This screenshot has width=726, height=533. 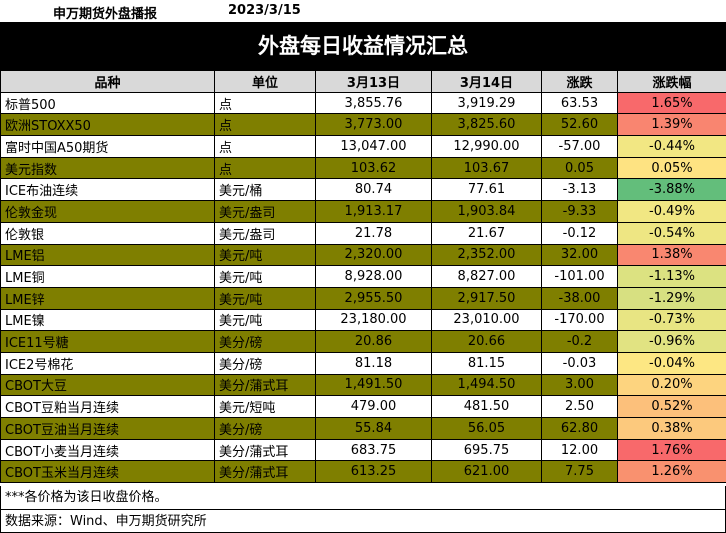 What do you see at coordinates (579, 211) in the screenshot?
I see `cell-change: -9.33` at bounding box center [579, 211].